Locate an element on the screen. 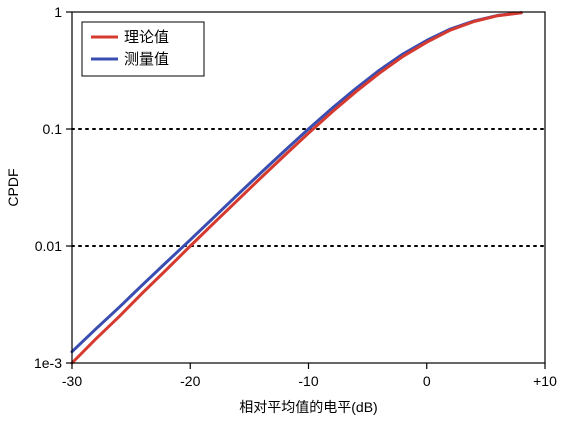 This screenshot has height=422, width=565. x-axis-label: 相对平均值的电平(dB) is located at coordinates (308, 407).